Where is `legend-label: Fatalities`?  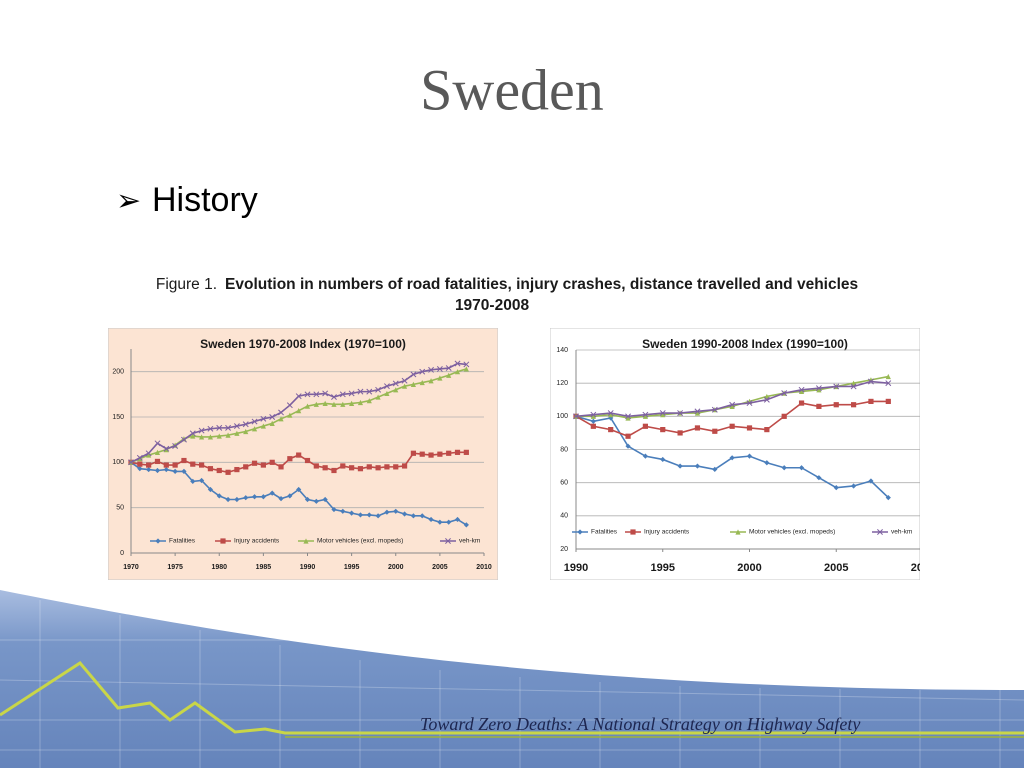 legend-label: Fatalities is located at coordinates (182, 541).